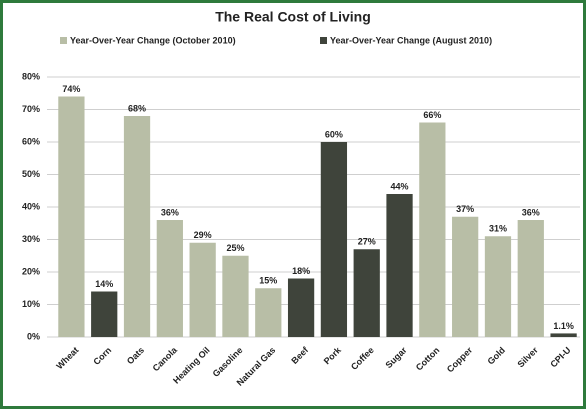 This screenshot has height=409, width=586. What do you see at coordinates (465, 209) in the screenshot?
I see `data-label: 37%` at bounding box center [465, 209].